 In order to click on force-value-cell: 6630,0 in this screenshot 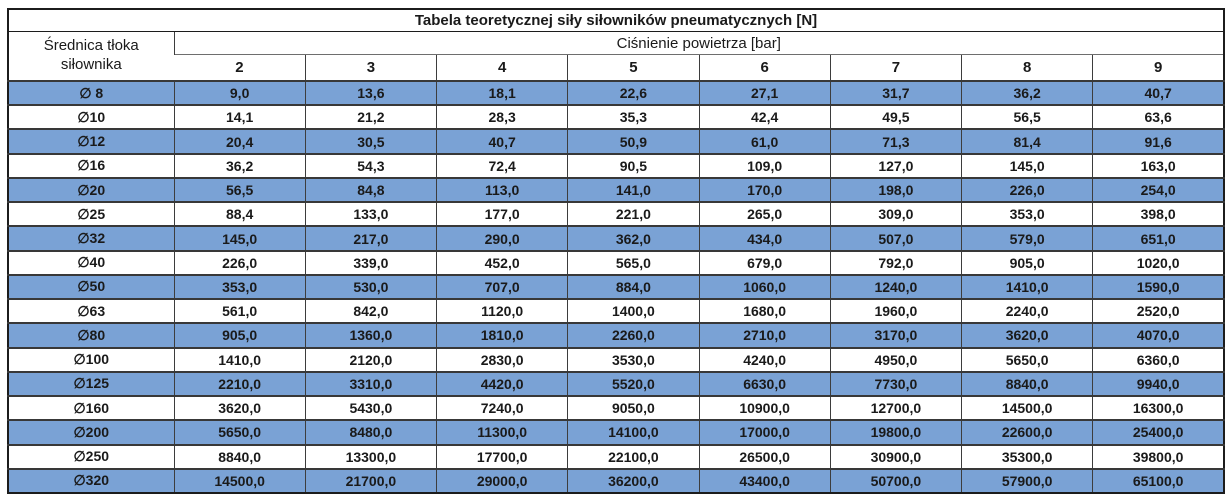, I will do `click(764, 383)`.